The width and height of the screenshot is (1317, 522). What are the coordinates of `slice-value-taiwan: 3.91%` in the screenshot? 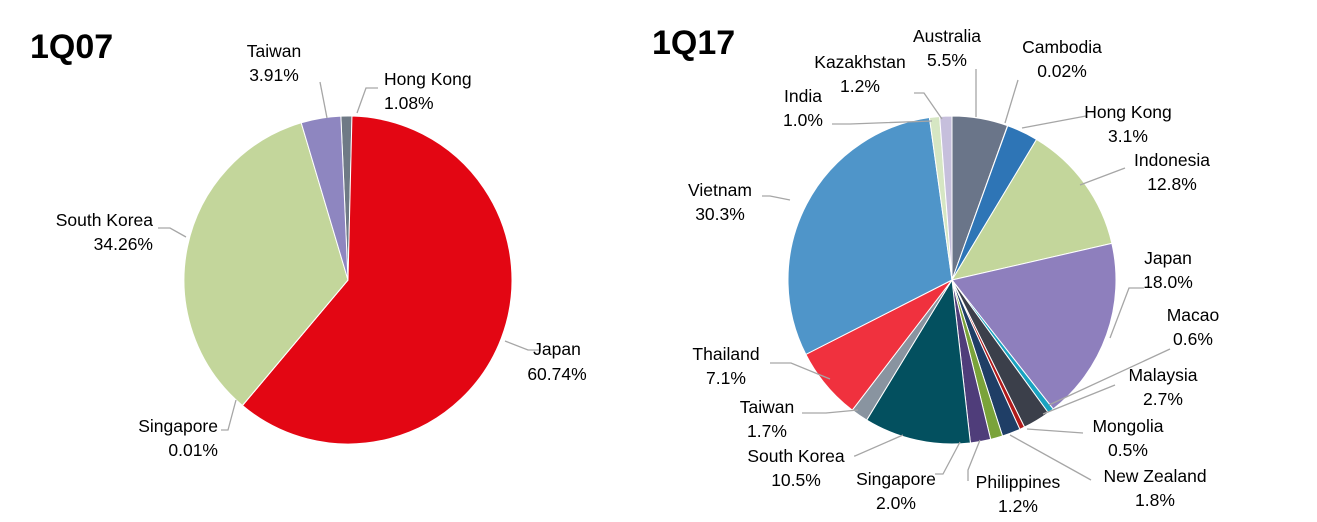 It's located at (274, 75).